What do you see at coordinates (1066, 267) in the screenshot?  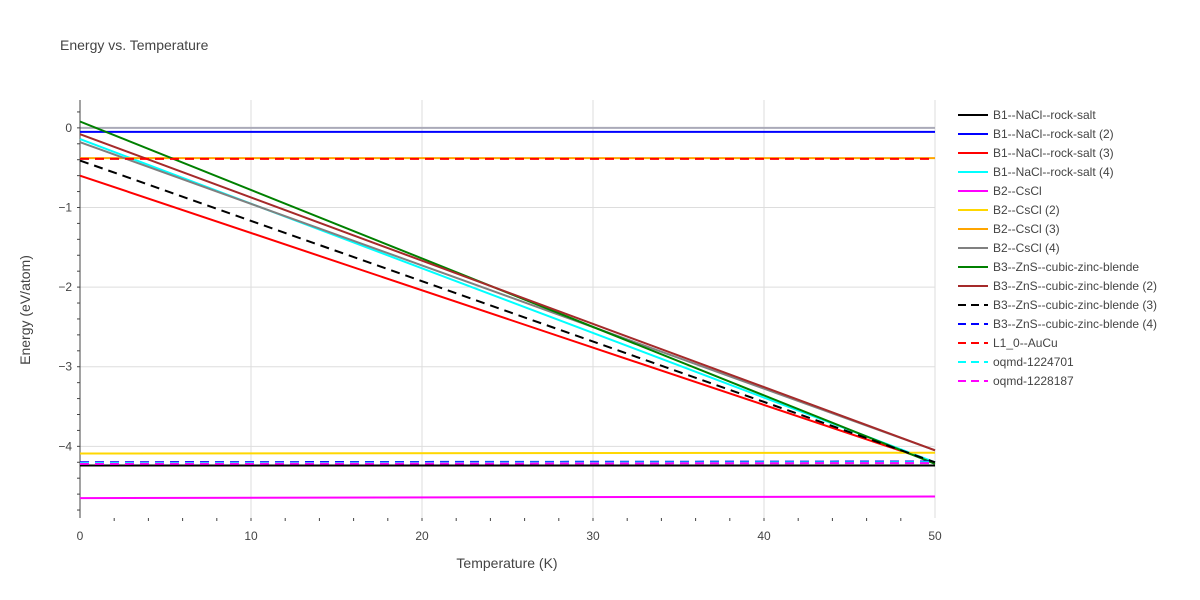 I see `legend-label: B3--ZnS--cubic-zinc-blende` at bounding box center [1066, 267].